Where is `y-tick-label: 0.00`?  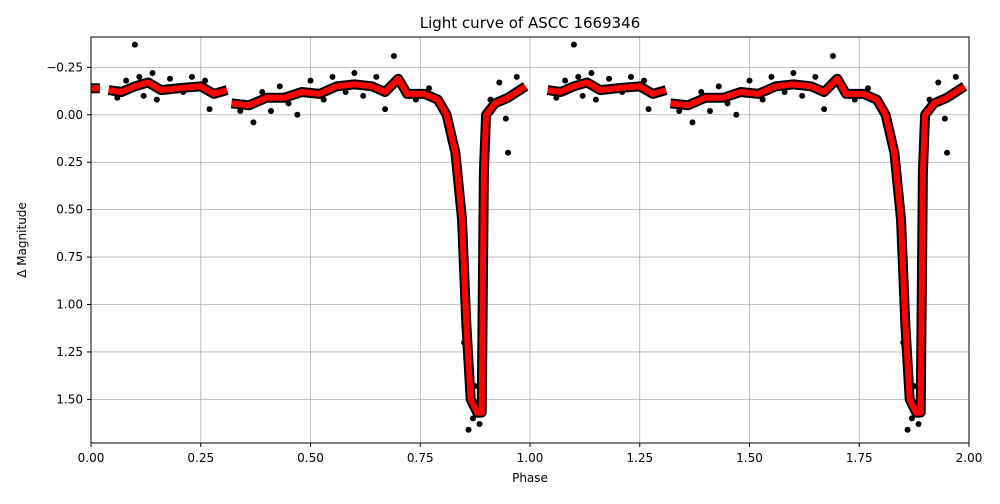 y-tick-label: 0.00 is located at coordinates (69, 115).